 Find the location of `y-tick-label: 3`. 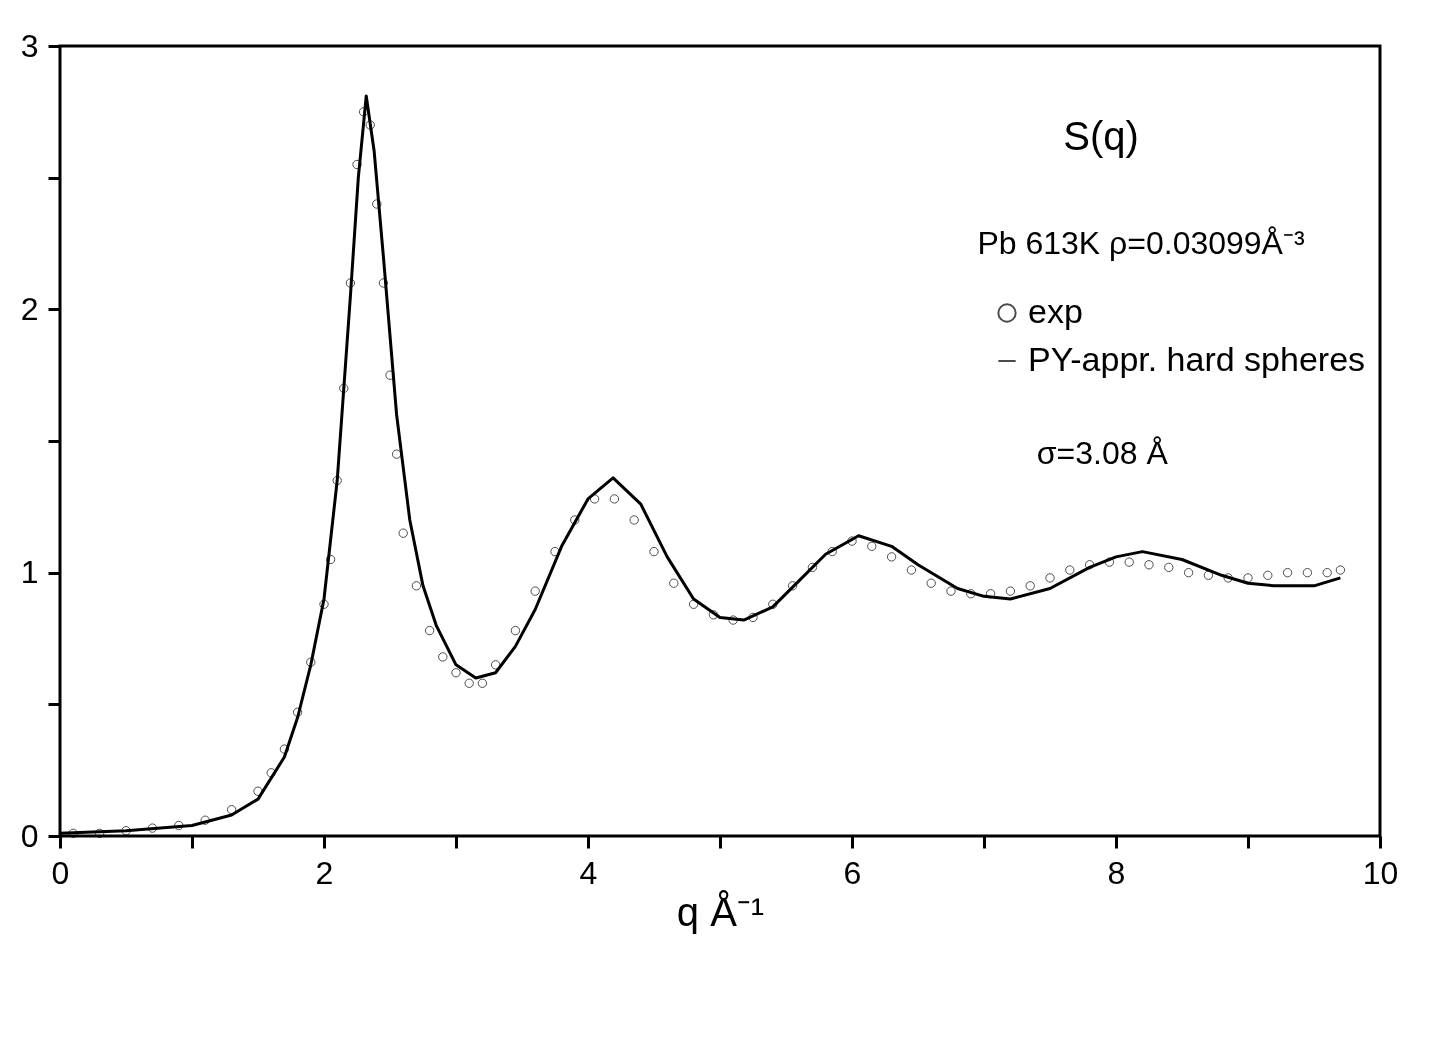

y-tick-label: 3 is located at coordinates (29, 45).